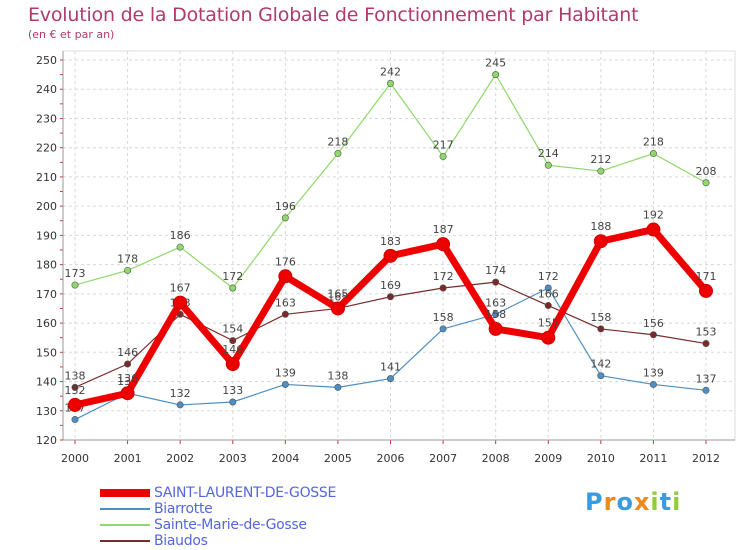  I want to click on logo-letter: P, so click(594, 502).